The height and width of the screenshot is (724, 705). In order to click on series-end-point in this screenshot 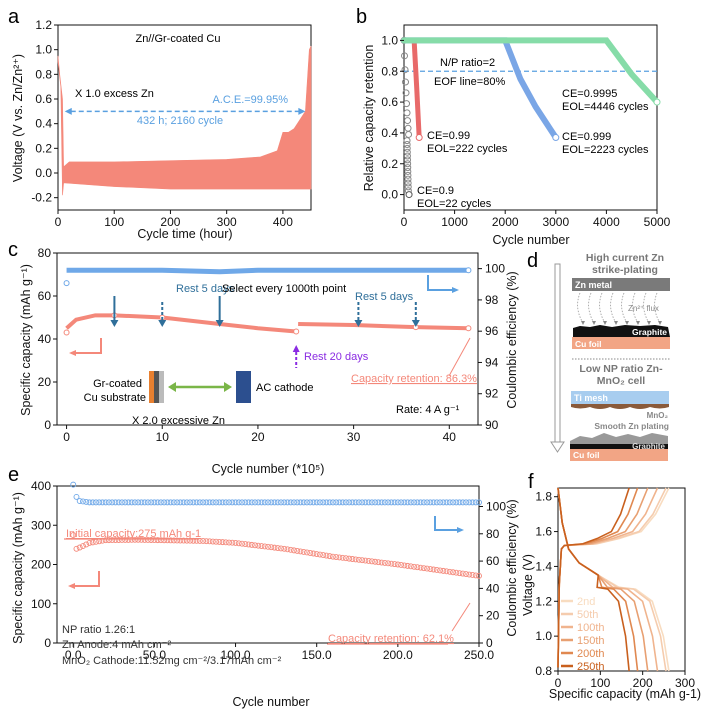, I will do `click(657, 102)`.